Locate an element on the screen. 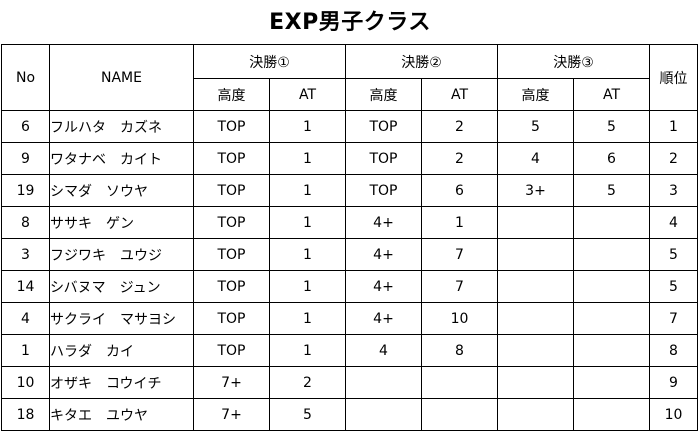 The width and height of the screenshot is (700, 434). cell-name: サクライ マサヨシ is located at coordinates (121, 318).